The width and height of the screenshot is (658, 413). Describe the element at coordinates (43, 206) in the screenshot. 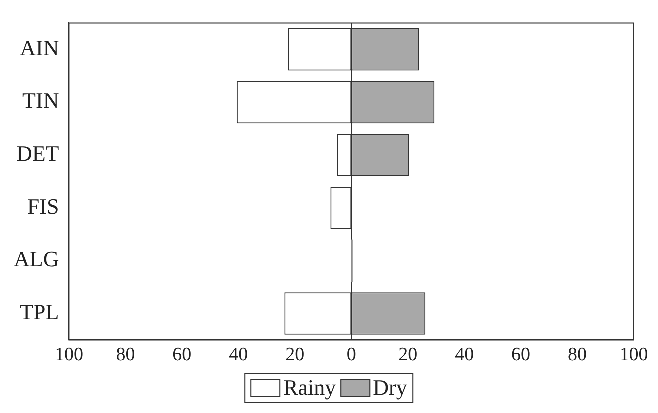

I see `y-tick-label: FIS` at that location.